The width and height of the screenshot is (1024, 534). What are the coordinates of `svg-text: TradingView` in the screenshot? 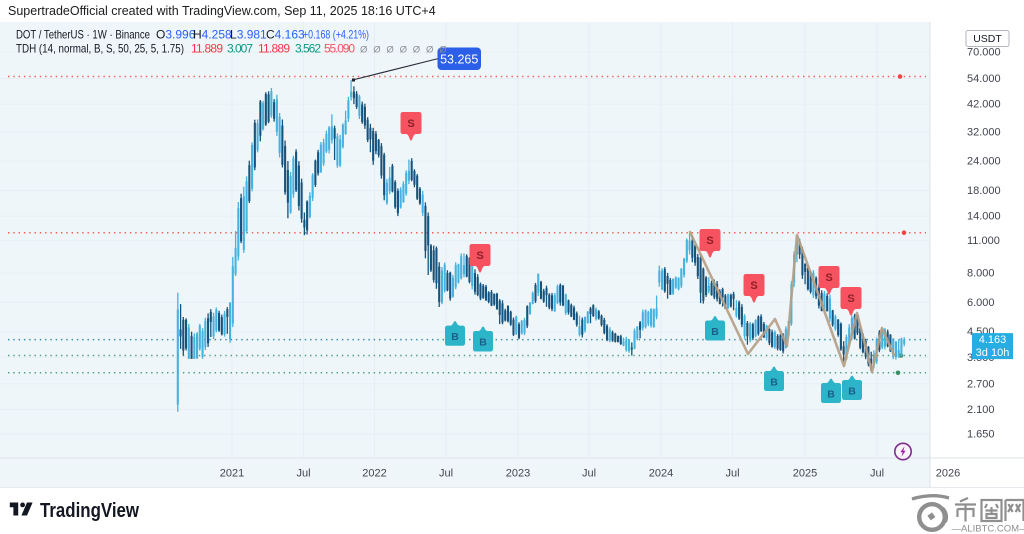 It's located at (89, 511).